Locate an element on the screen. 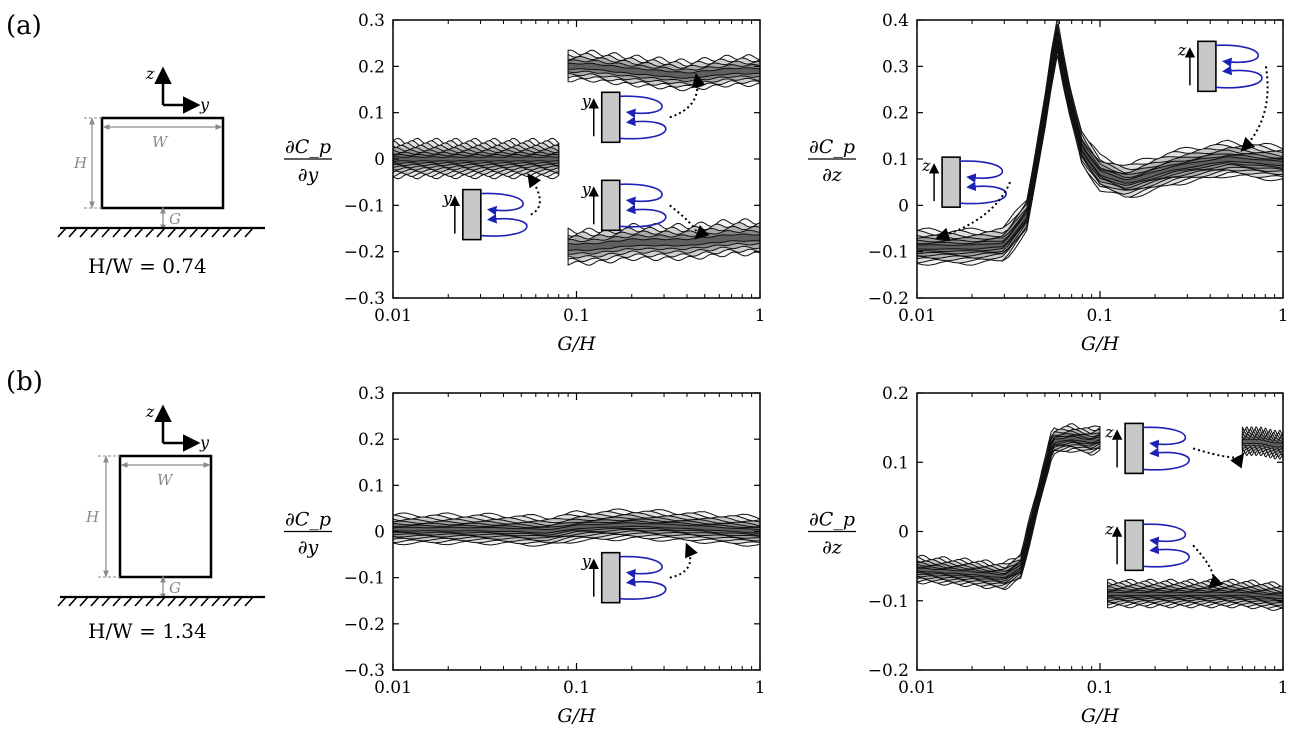 This screenshot has width=1294, height=749. width-label: W is located at coordinates (165, 480).